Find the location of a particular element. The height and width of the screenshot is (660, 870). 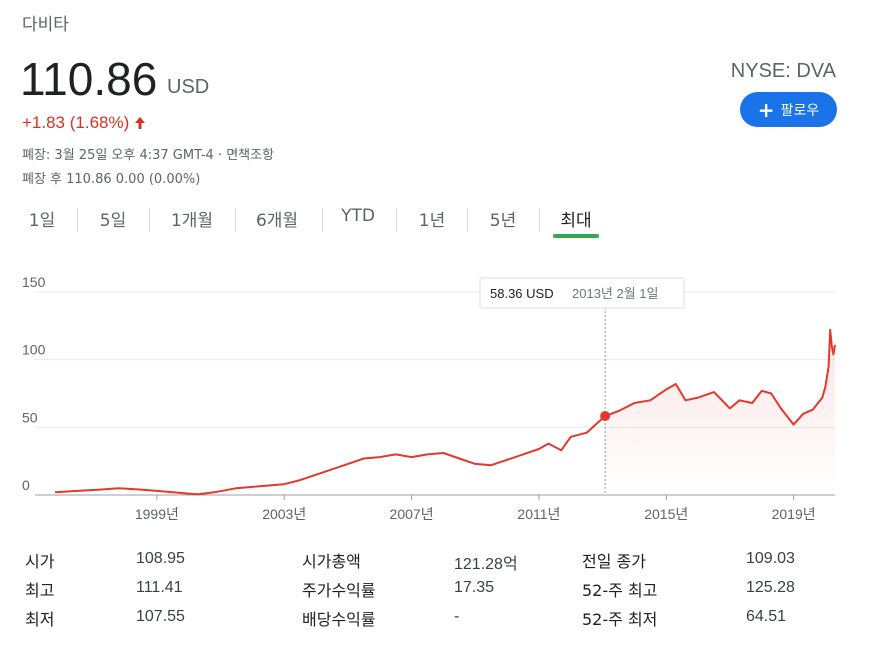

x-tick-label: 2015년 is located at coordinates (666, 514).